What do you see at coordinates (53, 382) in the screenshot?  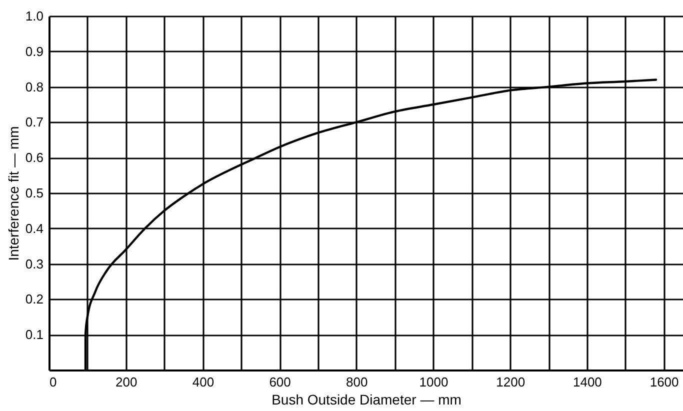 I see `x-tick-label: 0` at bounding box center [53, 382].